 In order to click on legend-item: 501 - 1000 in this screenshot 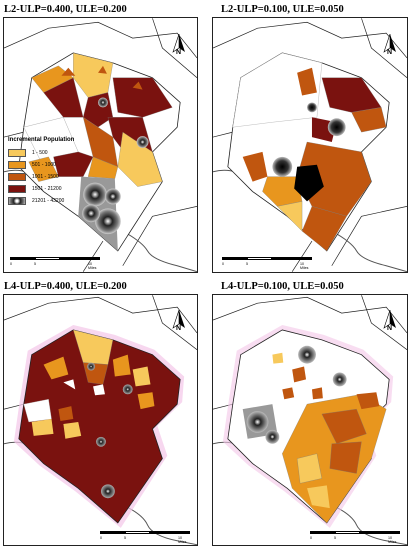, I will do `click(49, 165)`.